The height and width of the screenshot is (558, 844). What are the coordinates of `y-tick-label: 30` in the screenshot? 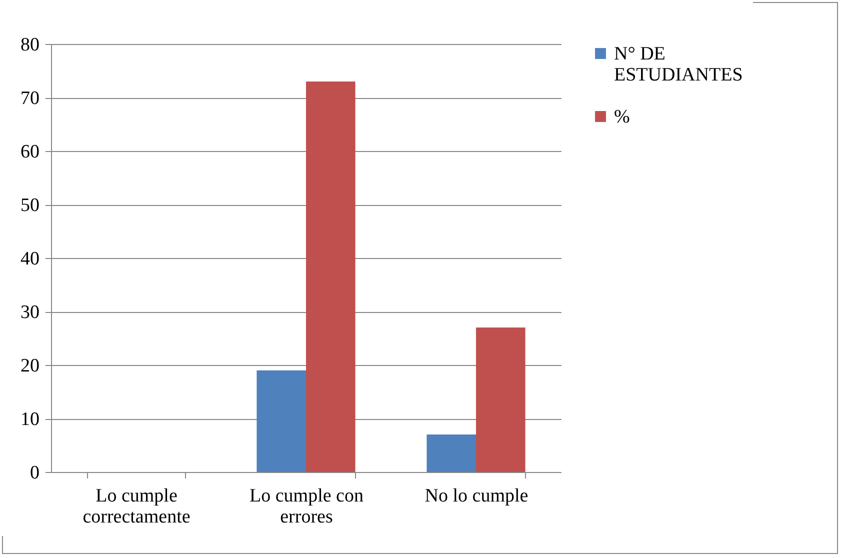 It's located at (30, 312).